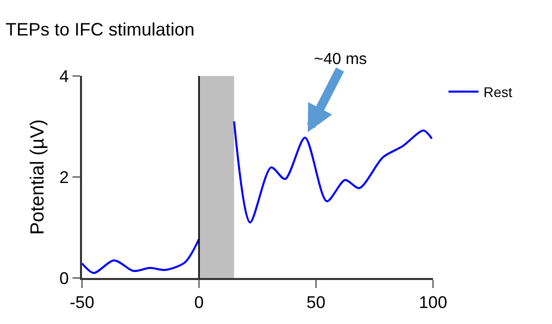 This screenshot has height=324, width=552. What do you see at coordinates (64, 278) in the screenshot?
I see `y-tick-label: 0` at bounding box center [64, 278].